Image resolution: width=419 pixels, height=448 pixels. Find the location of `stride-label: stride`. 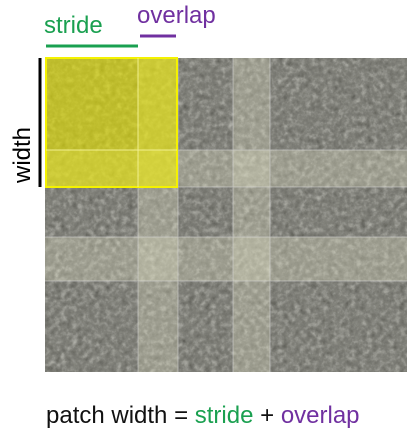

stride-label: stride is located at coordinates (73, 25).